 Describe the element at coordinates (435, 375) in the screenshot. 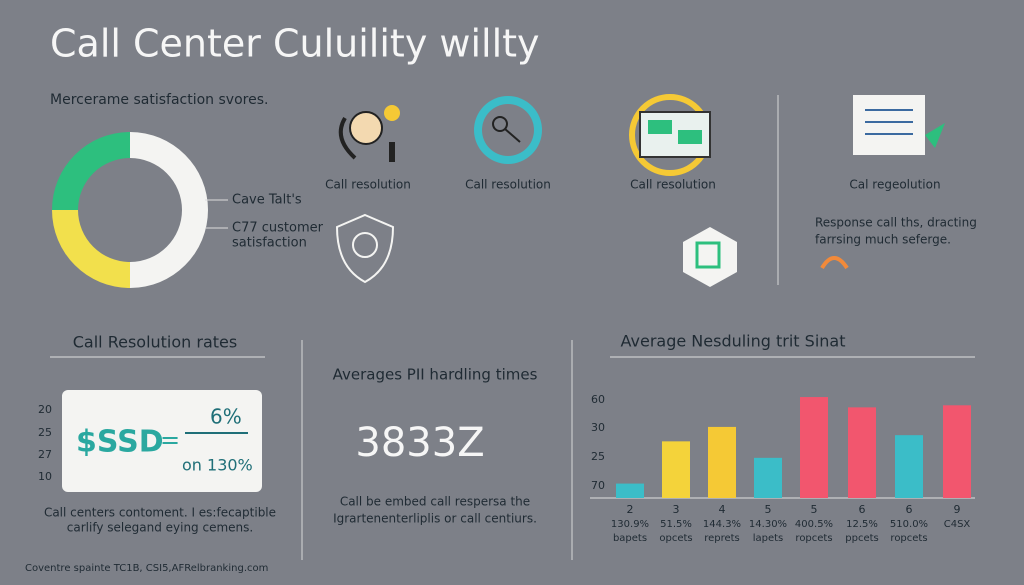

I see `section-title: Averages PII hardling times` at that location.